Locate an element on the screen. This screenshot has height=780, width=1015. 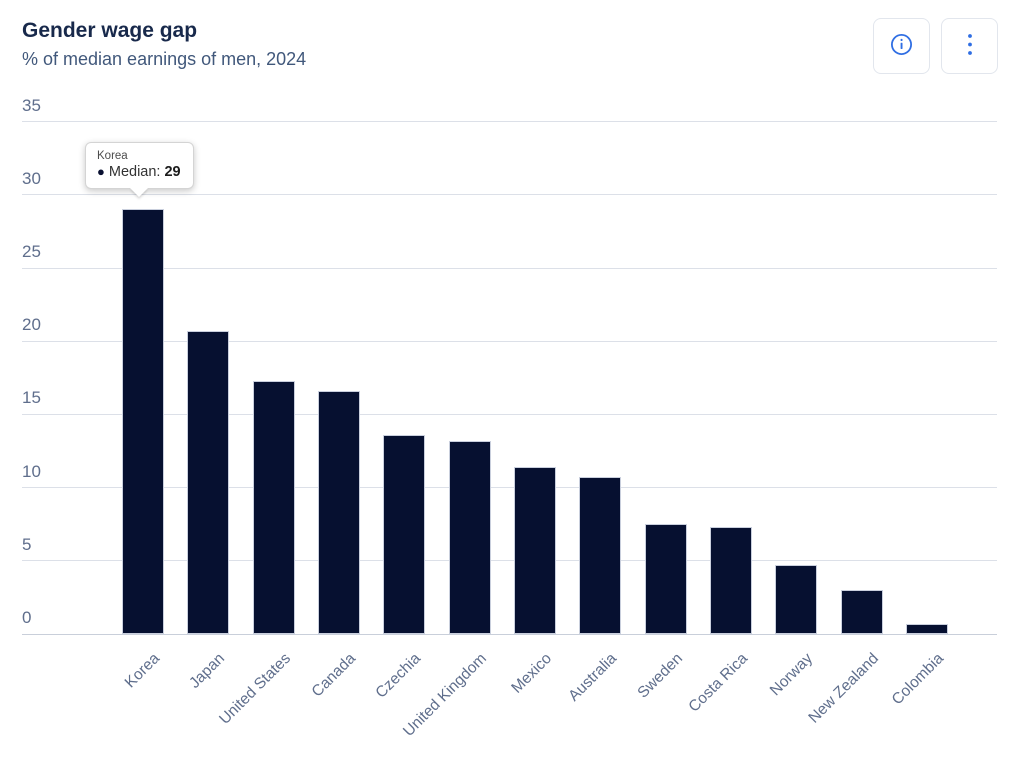
tooltip-country: Korea is located at coordinates (112, 156).